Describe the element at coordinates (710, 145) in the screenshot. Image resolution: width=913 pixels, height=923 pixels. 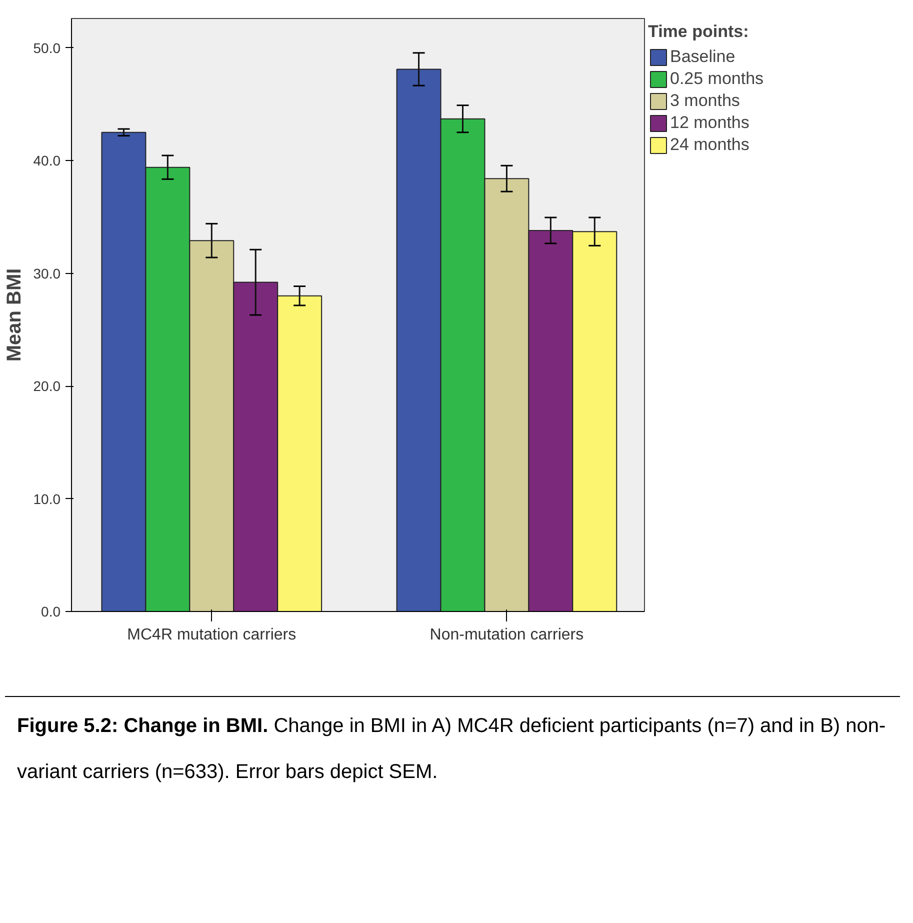
I see `legend-label: 24 months` at that location.